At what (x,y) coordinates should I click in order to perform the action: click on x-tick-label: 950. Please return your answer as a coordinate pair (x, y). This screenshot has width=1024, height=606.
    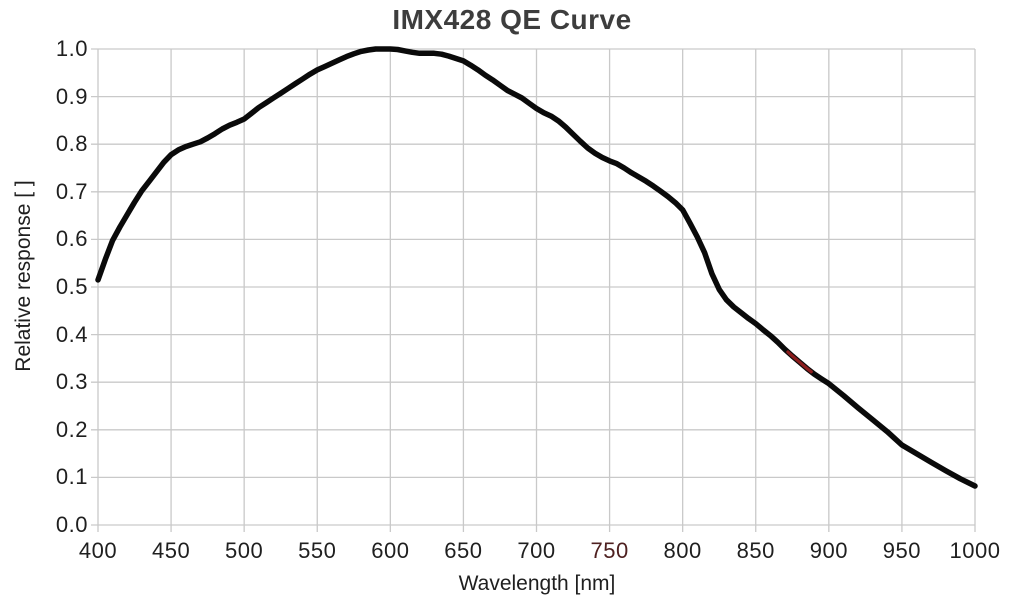
    Looking at the image, I should click on (902, 550).